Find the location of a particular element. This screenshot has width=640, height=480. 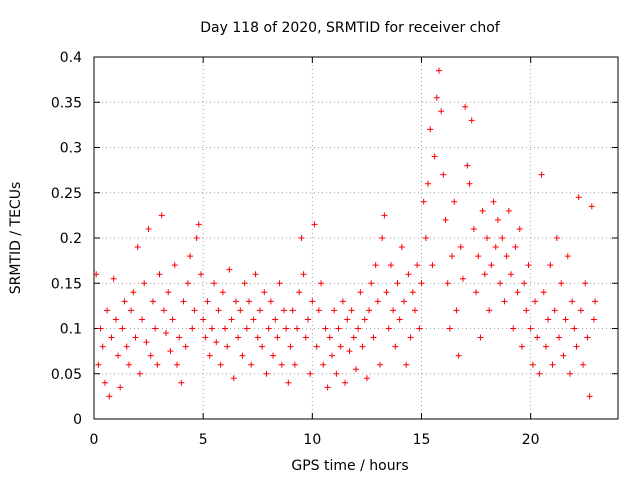

y-axis-label: SRMTID / TECUs is located at coordinates (16, 238).